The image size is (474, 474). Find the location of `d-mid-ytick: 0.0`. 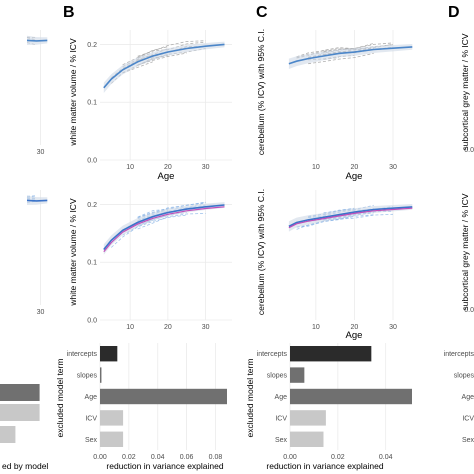

d-mid-ytick: 0.0 is located at coordinates (469, 310).